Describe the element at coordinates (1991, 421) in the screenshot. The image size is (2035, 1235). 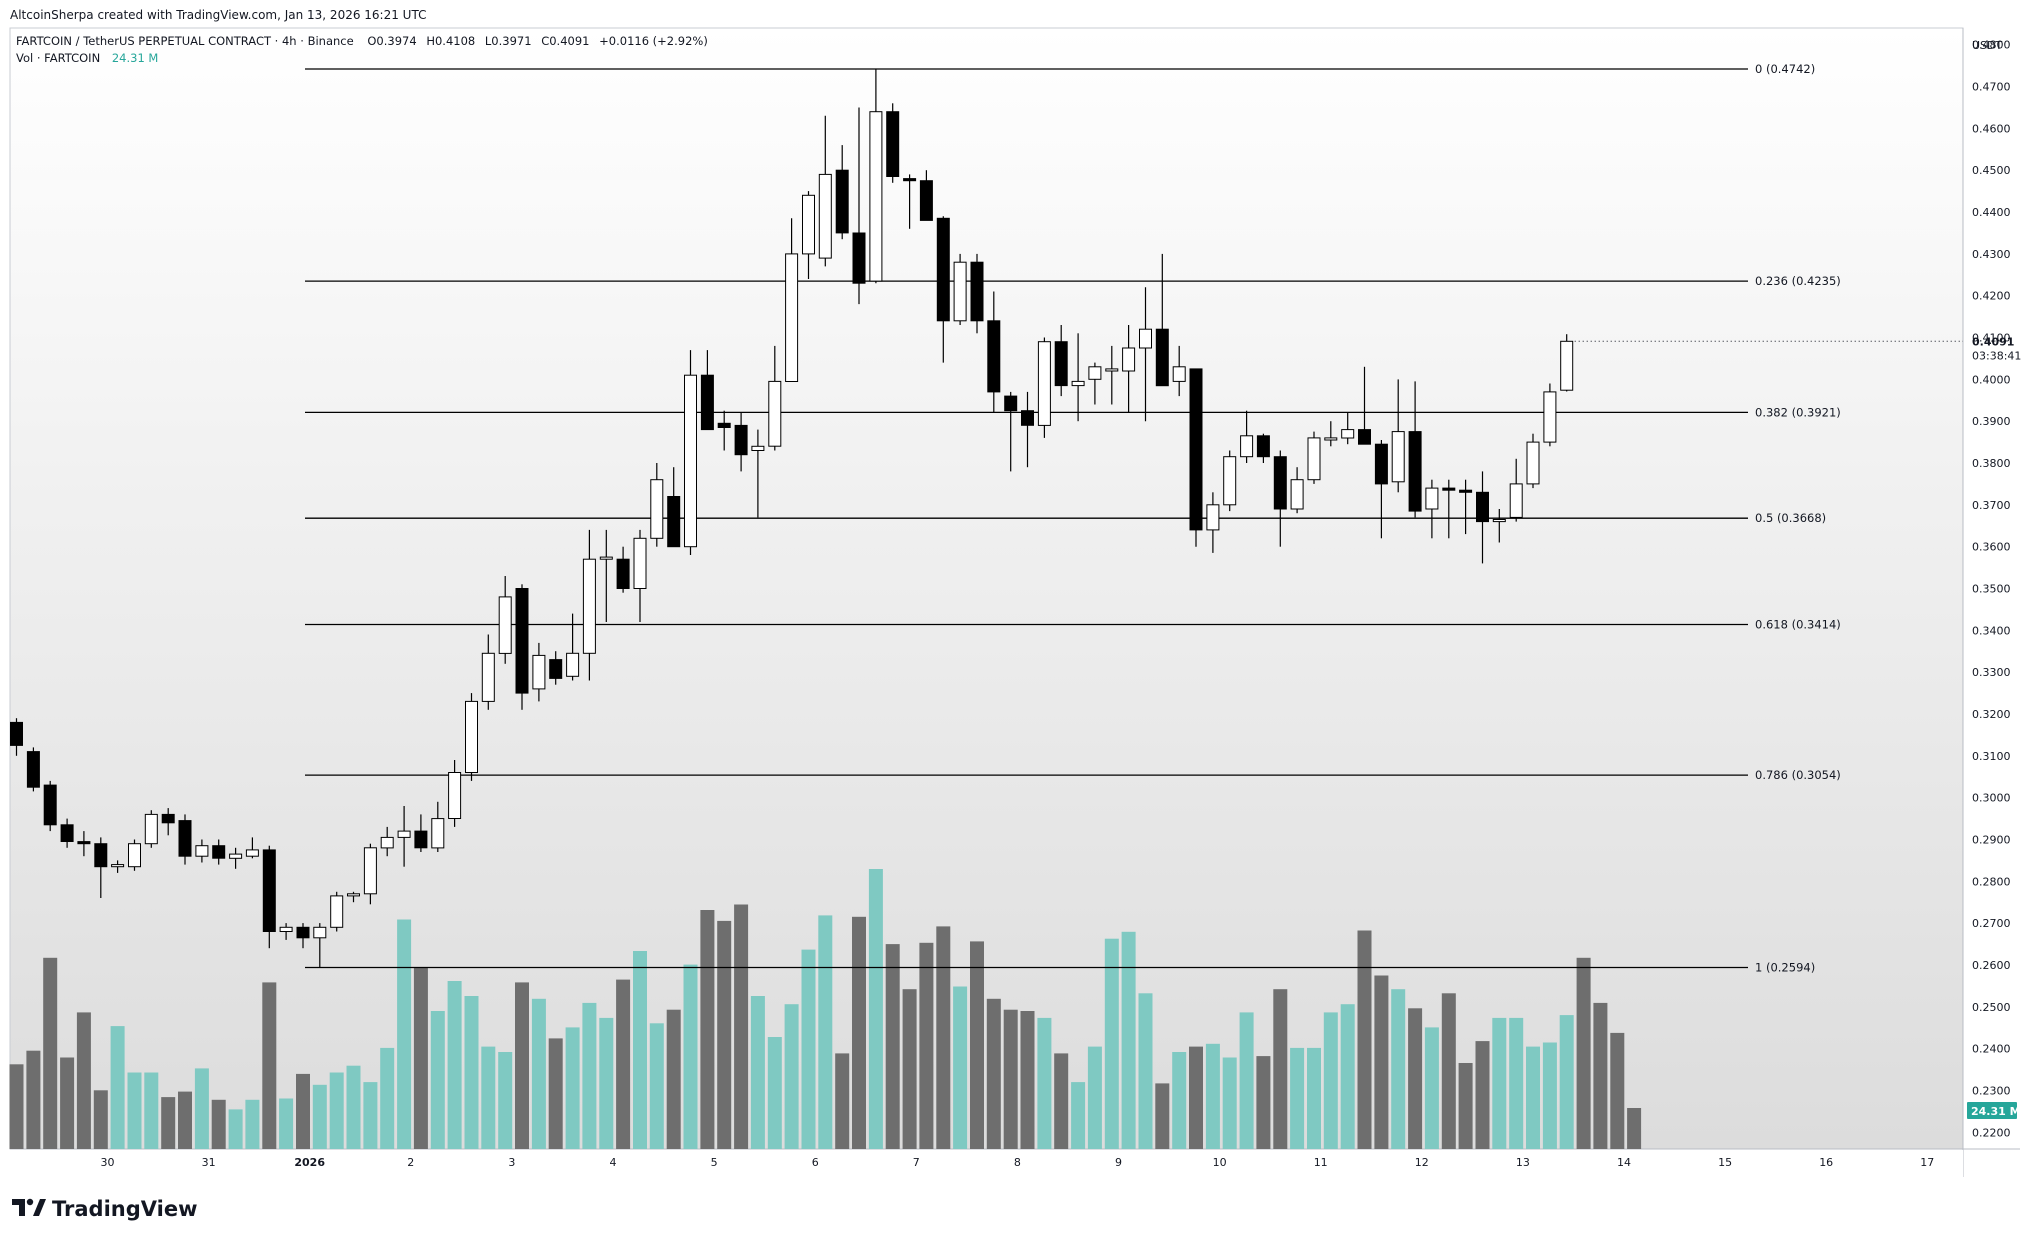
I see `price-tick-label: 0.3900` at that location.